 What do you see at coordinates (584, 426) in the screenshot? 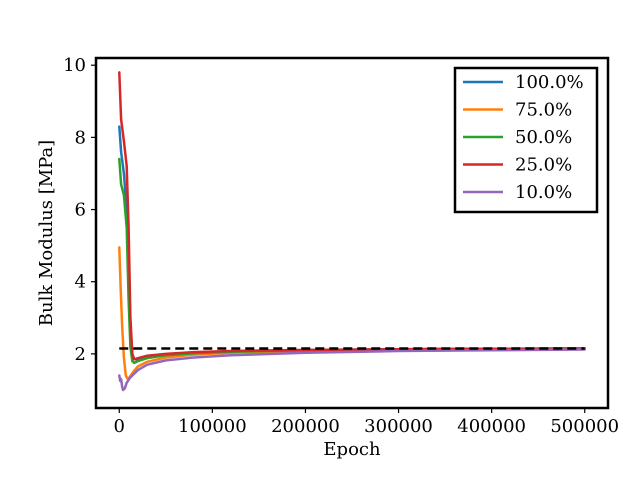
I see `x-tick-label: 500000` at bounding box center [584, 426].